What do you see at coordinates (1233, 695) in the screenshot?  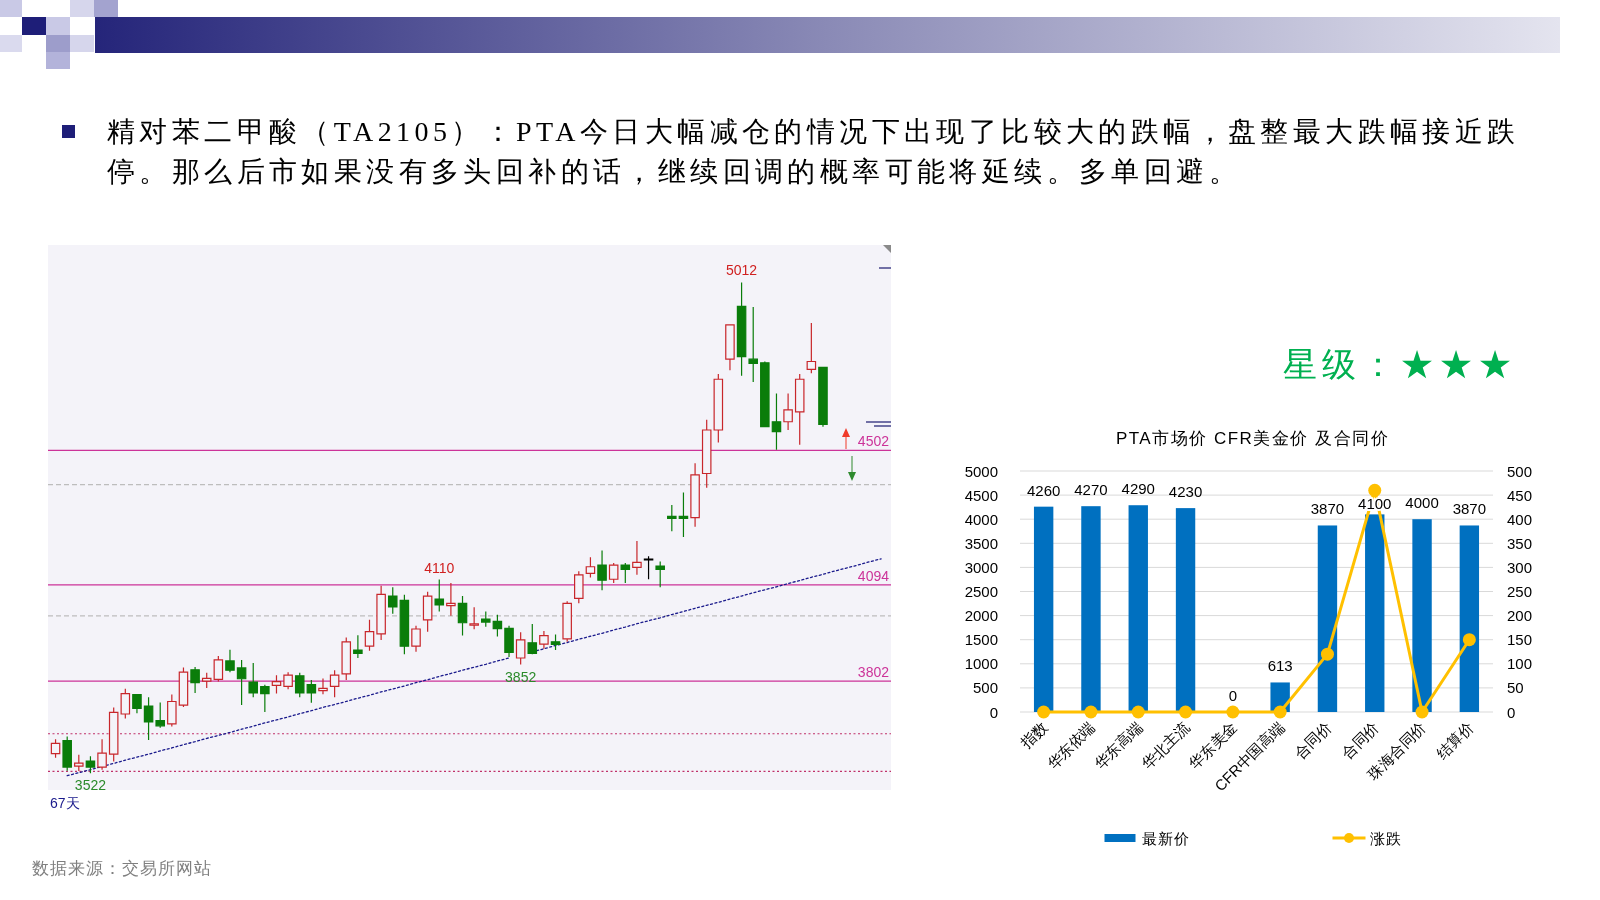 I see `data-label: 0` at bounding box center [1233, 695].